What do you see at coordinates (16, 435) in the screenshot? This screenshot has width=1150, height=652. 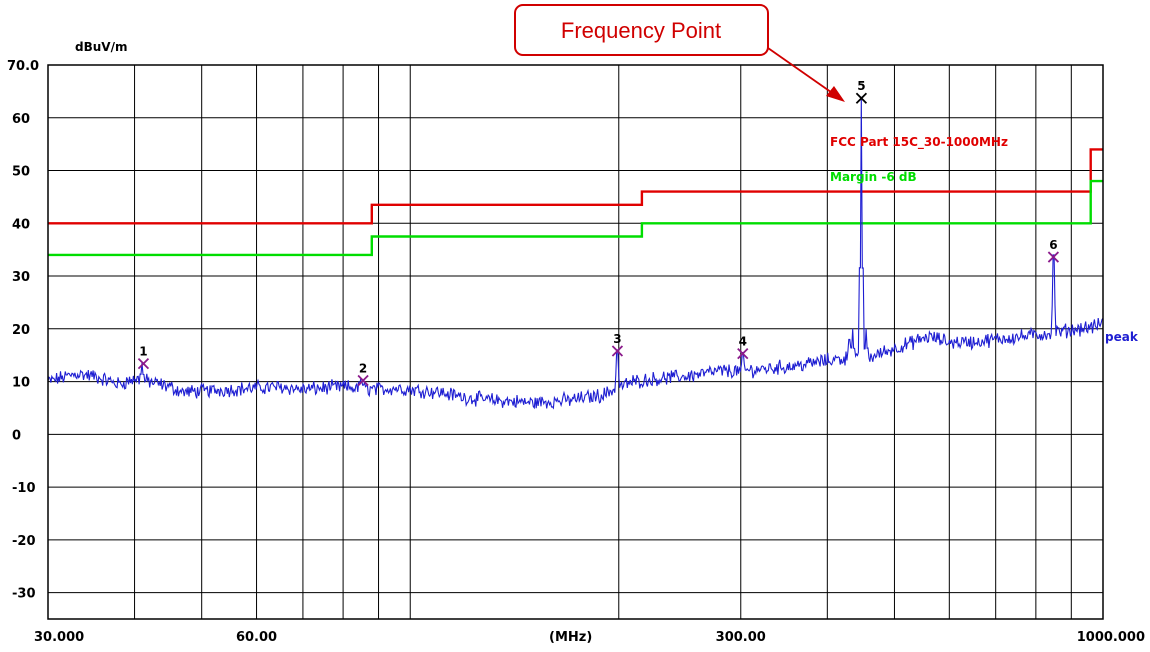 I see `y-tick-label: 0` at bounding box center [16, 435].